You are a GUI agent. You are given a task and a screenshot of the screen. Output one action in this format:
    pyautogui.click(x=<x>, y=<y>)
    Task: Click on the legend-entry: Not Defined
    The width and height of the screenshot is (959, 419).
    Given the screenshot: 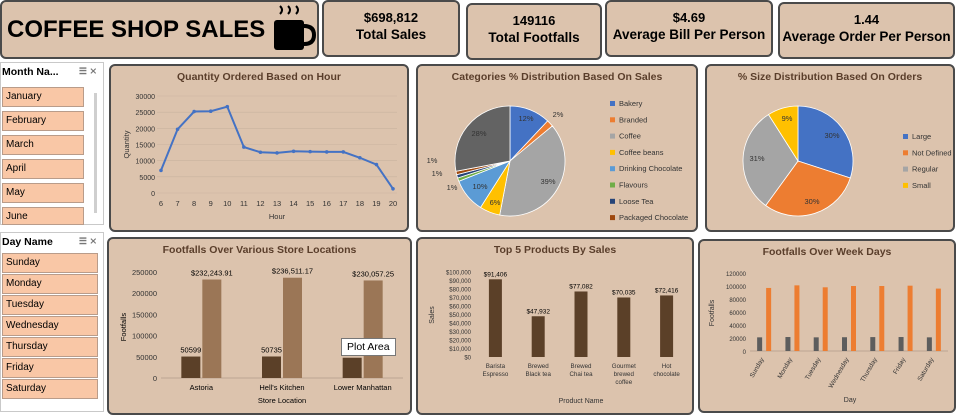 What is the action you would take?
    pyautogui.click(x=932, y=152)
    